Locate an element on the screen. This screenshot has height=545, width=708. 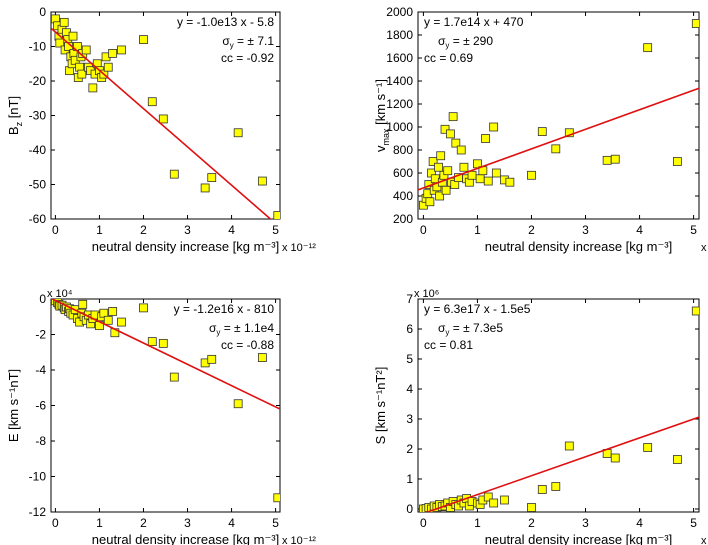
y-tick-label: 600 is located at coordinates (403, 173).